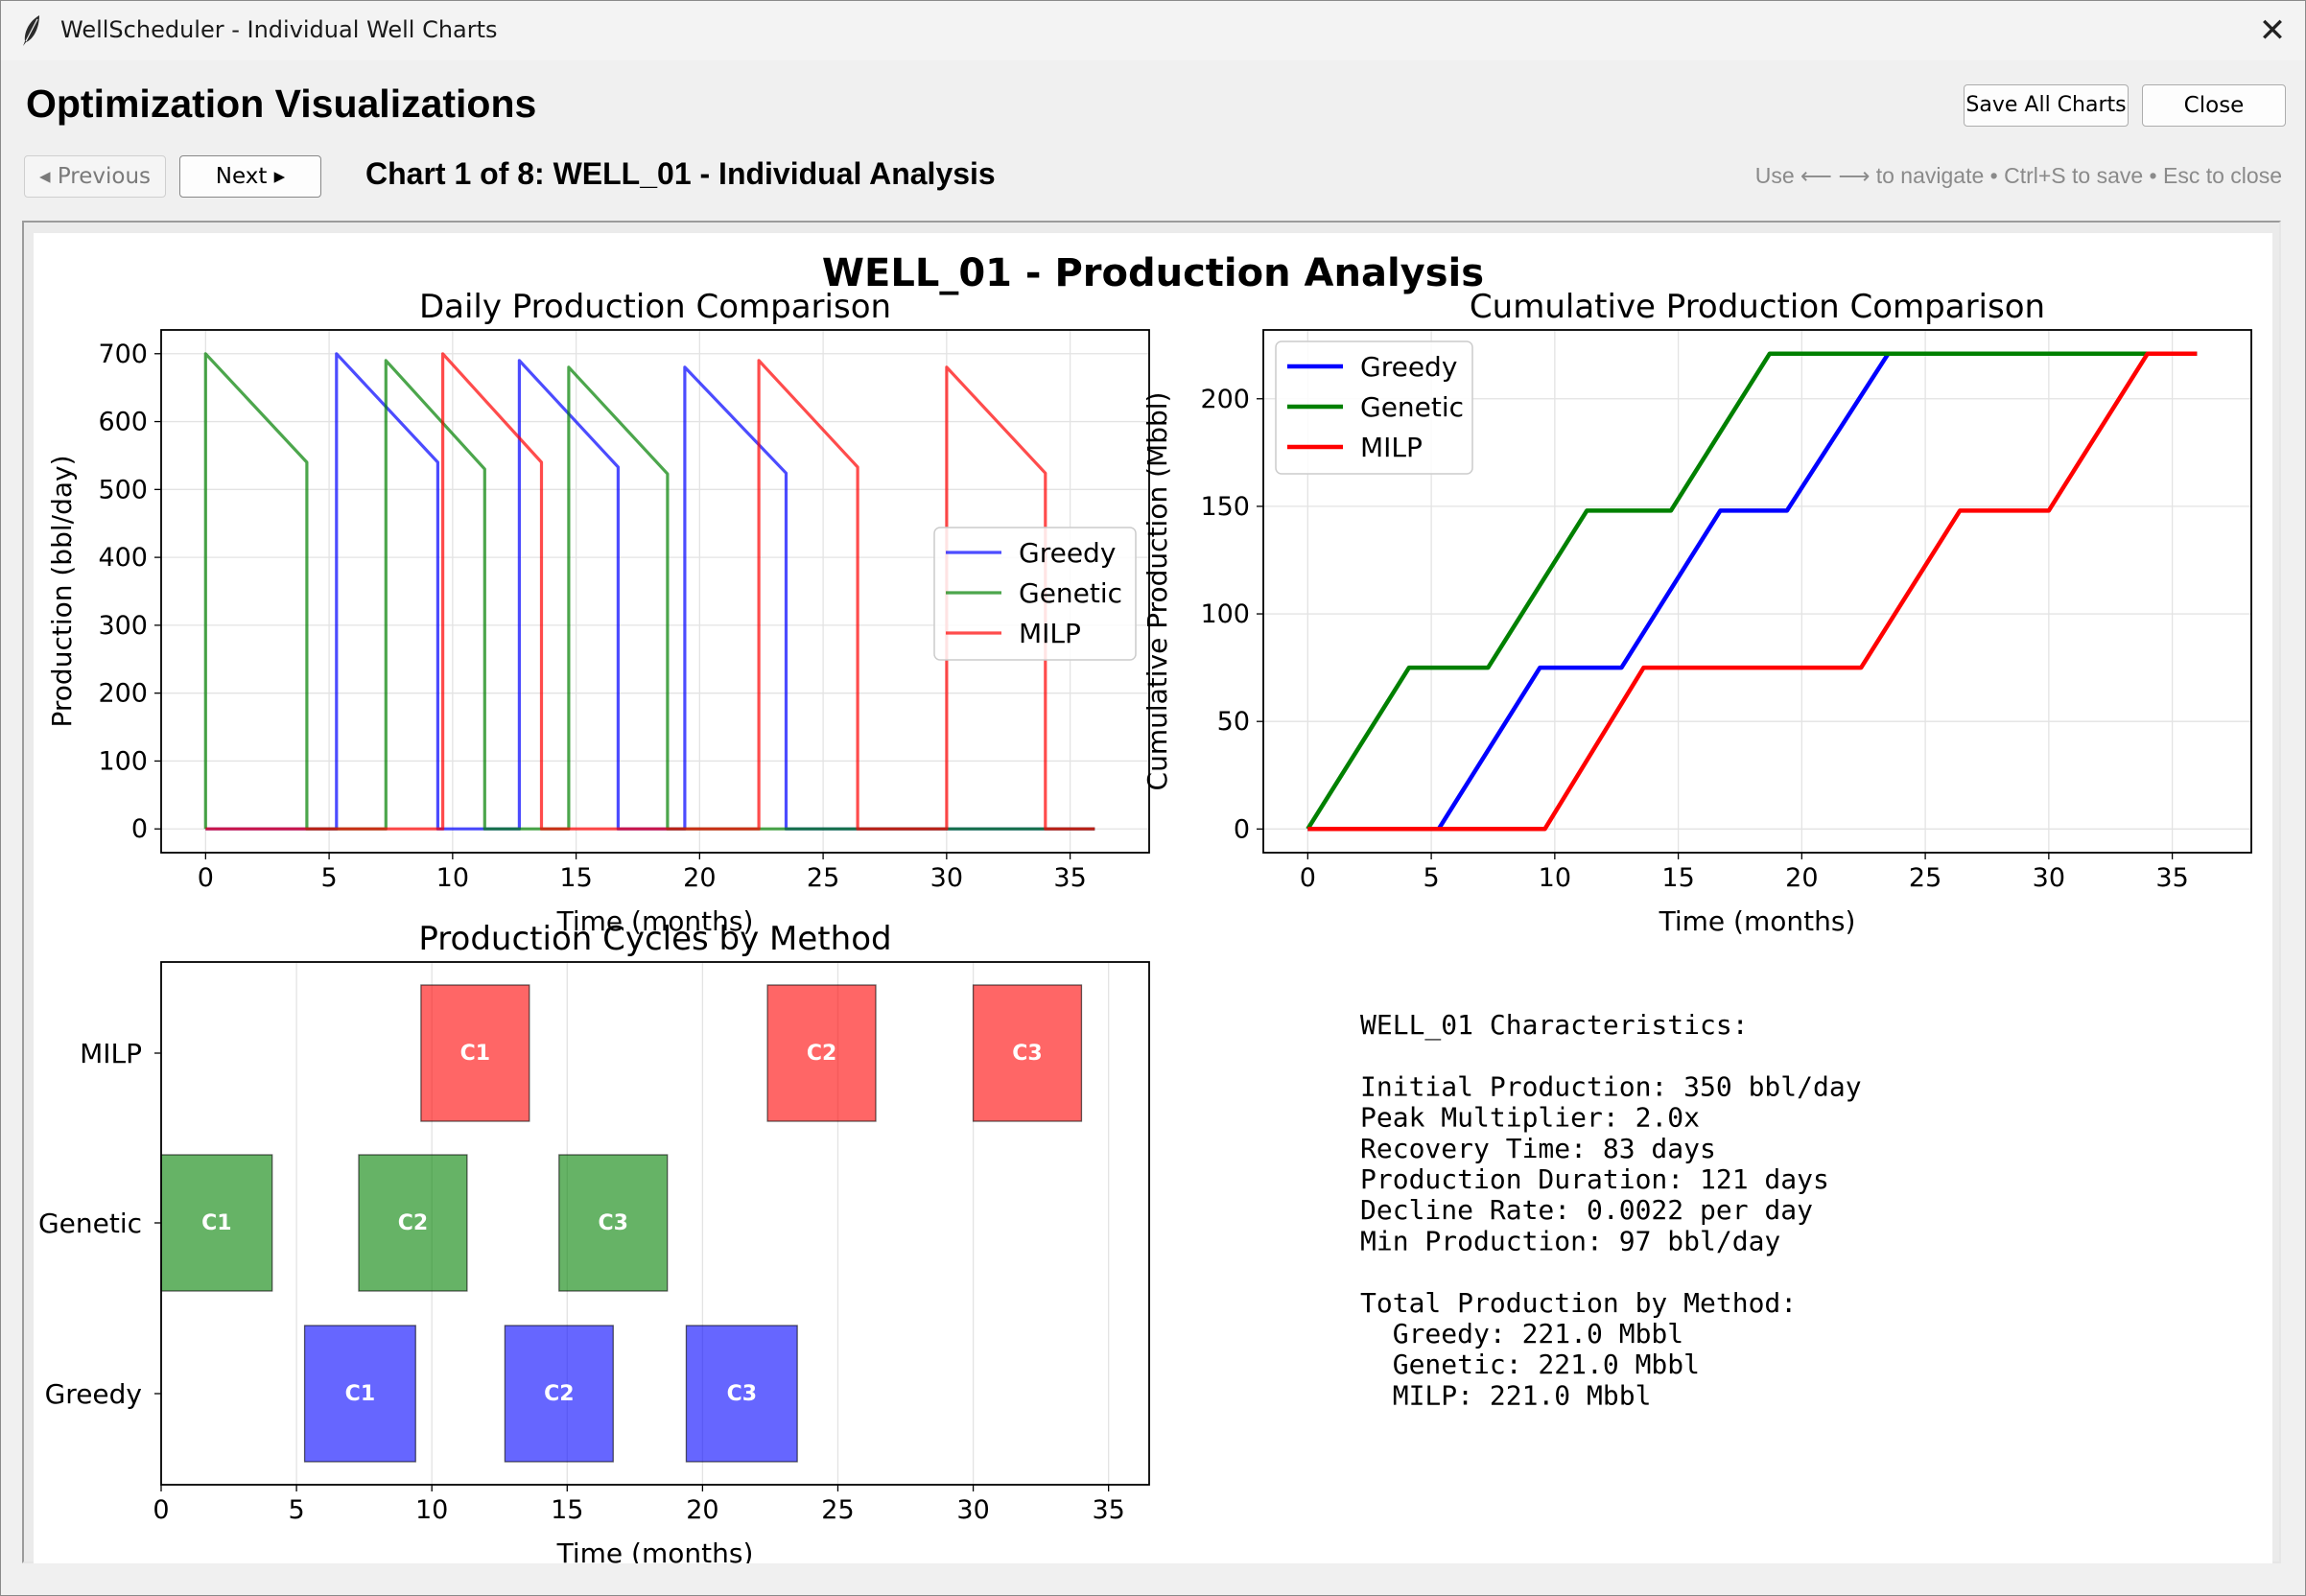 The width and height of the screenshot is (2306, 1596). Describe the element at coordinates (1521, 1334) in the screenshot. I see `info-line: Greedy: 221.0 Mbbl` at that location.